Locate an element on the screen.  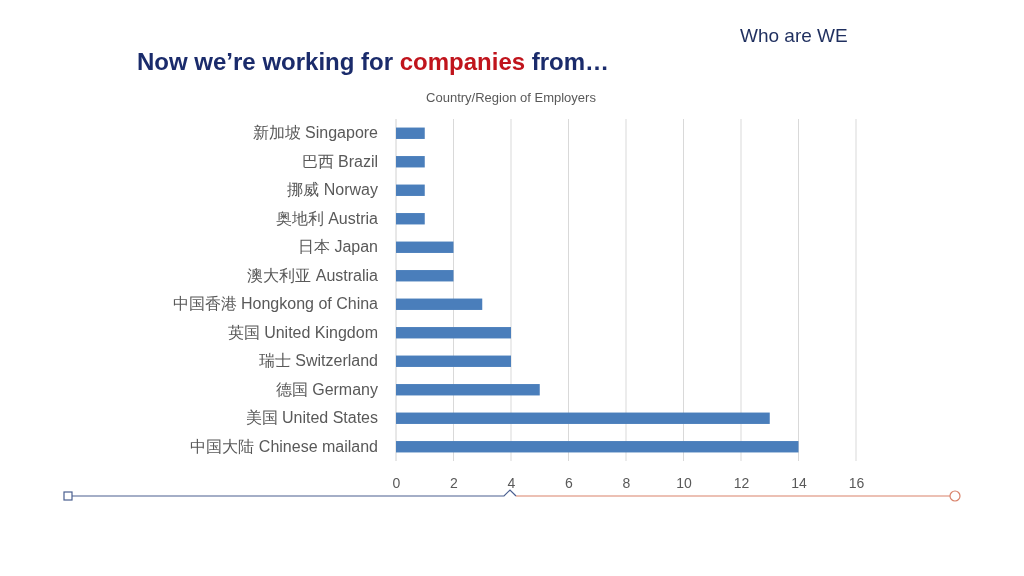
x-tick-label: 14 is located at coordinates (799, 482).